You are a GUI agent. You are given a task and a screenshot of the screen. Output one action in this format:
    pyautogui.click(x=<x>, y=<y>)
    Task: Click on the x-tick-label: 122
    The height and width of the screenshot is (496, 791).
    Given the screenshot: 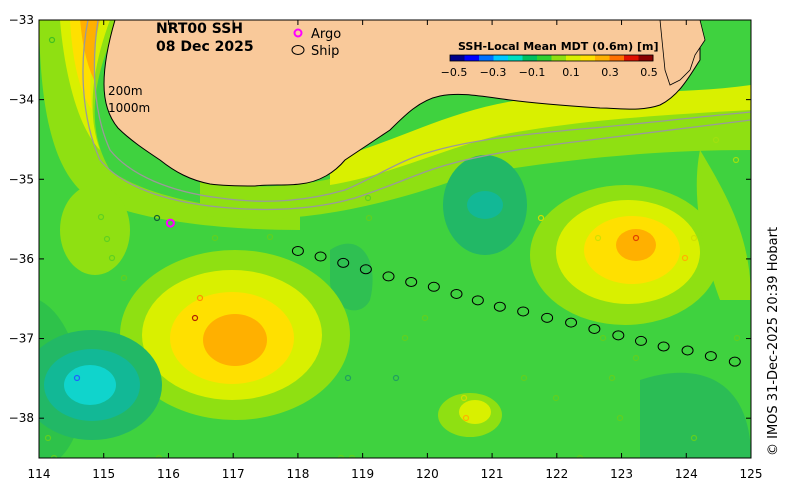 What is the action you would take?
    pyautogui.click(x=556, y=474)
    